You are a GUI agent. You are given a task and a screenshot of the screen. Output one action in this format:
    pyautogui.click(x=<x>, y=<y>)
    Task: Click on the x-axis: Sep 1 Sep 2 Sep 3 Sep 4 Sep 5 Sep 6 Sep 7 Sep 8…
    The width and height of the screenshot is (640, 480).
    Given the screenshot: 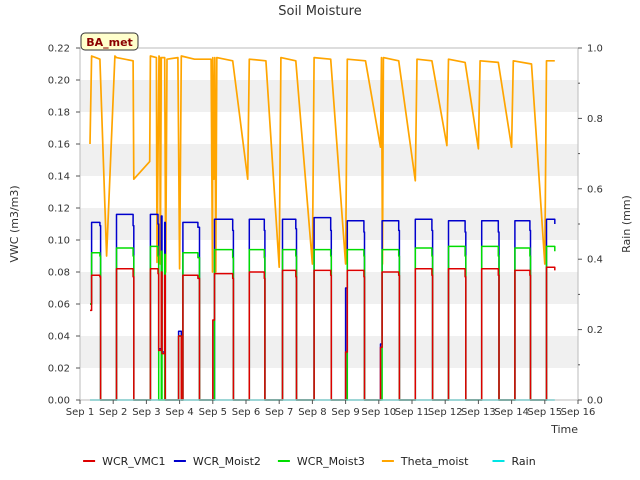 What is the action you would take?
    pyautogui.click(x=331, y=409)
    